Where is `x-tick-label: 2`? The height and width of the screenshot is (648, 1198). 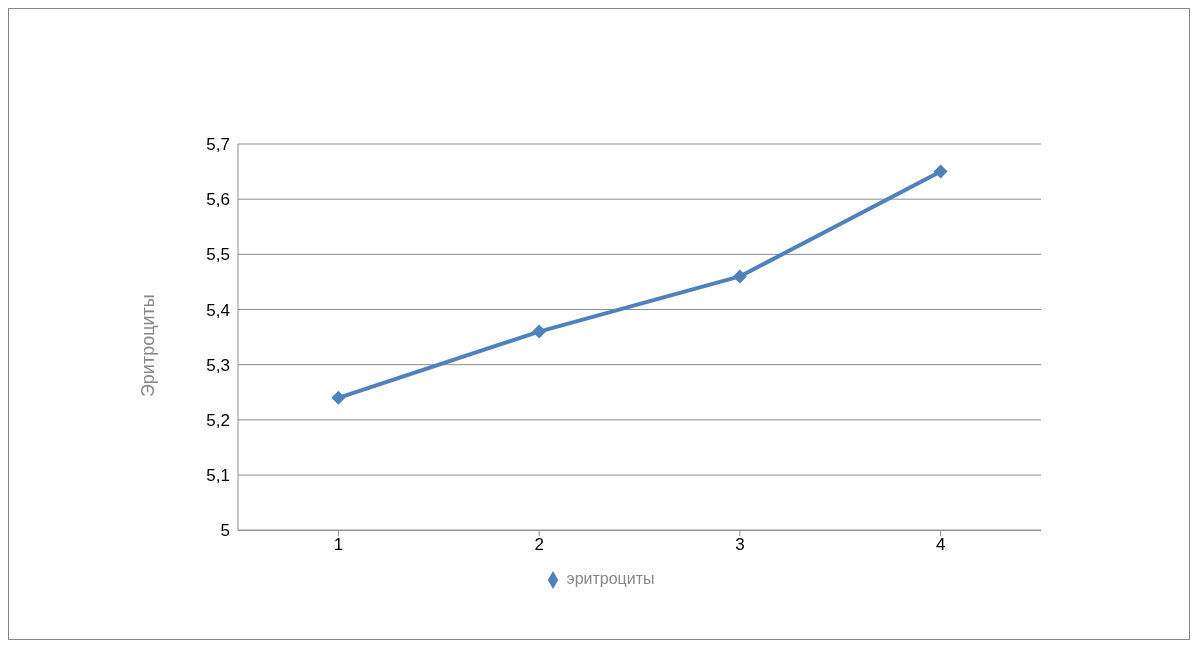
x-tick-label: 2 is located at coordinates (539, 545).